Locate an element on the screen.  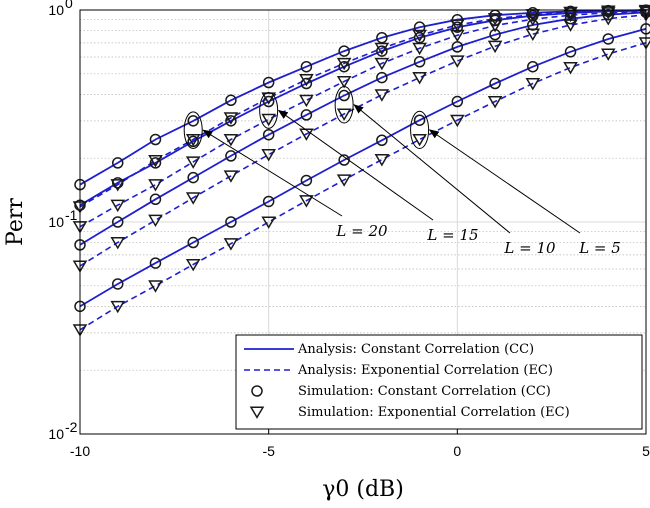
legend-entry: Simulation: Exponential Correlation (EC) is located at coordinates (434, 412).